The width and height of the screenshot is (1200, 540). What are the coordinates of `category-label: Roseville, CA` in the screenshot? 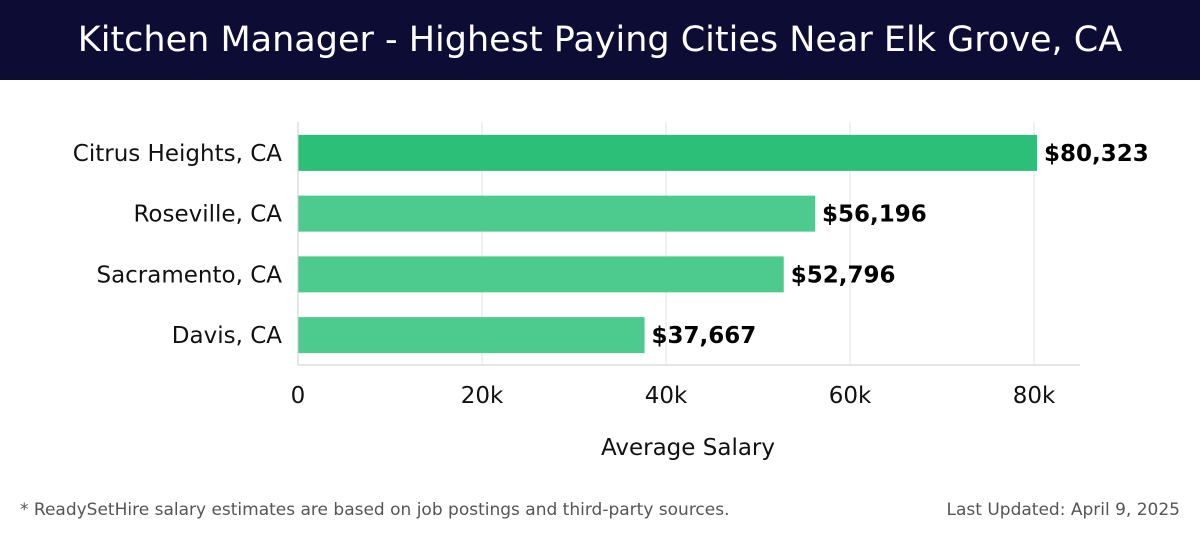 It's located at (207, 215).